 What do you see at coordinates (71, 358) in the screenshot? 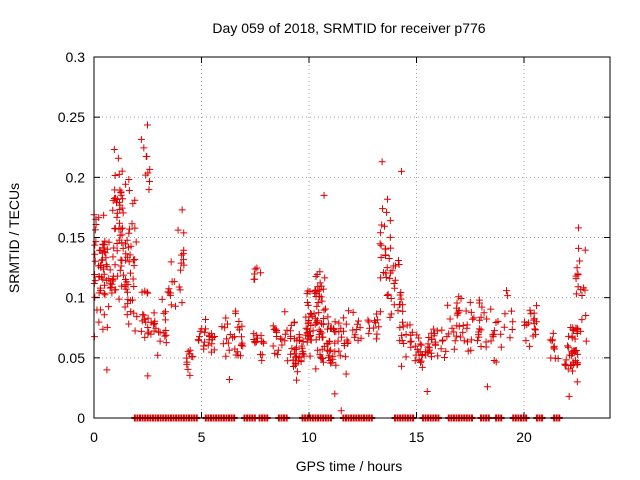
I see `y-tick-label: 0.05` at bounding box center [71, 358].